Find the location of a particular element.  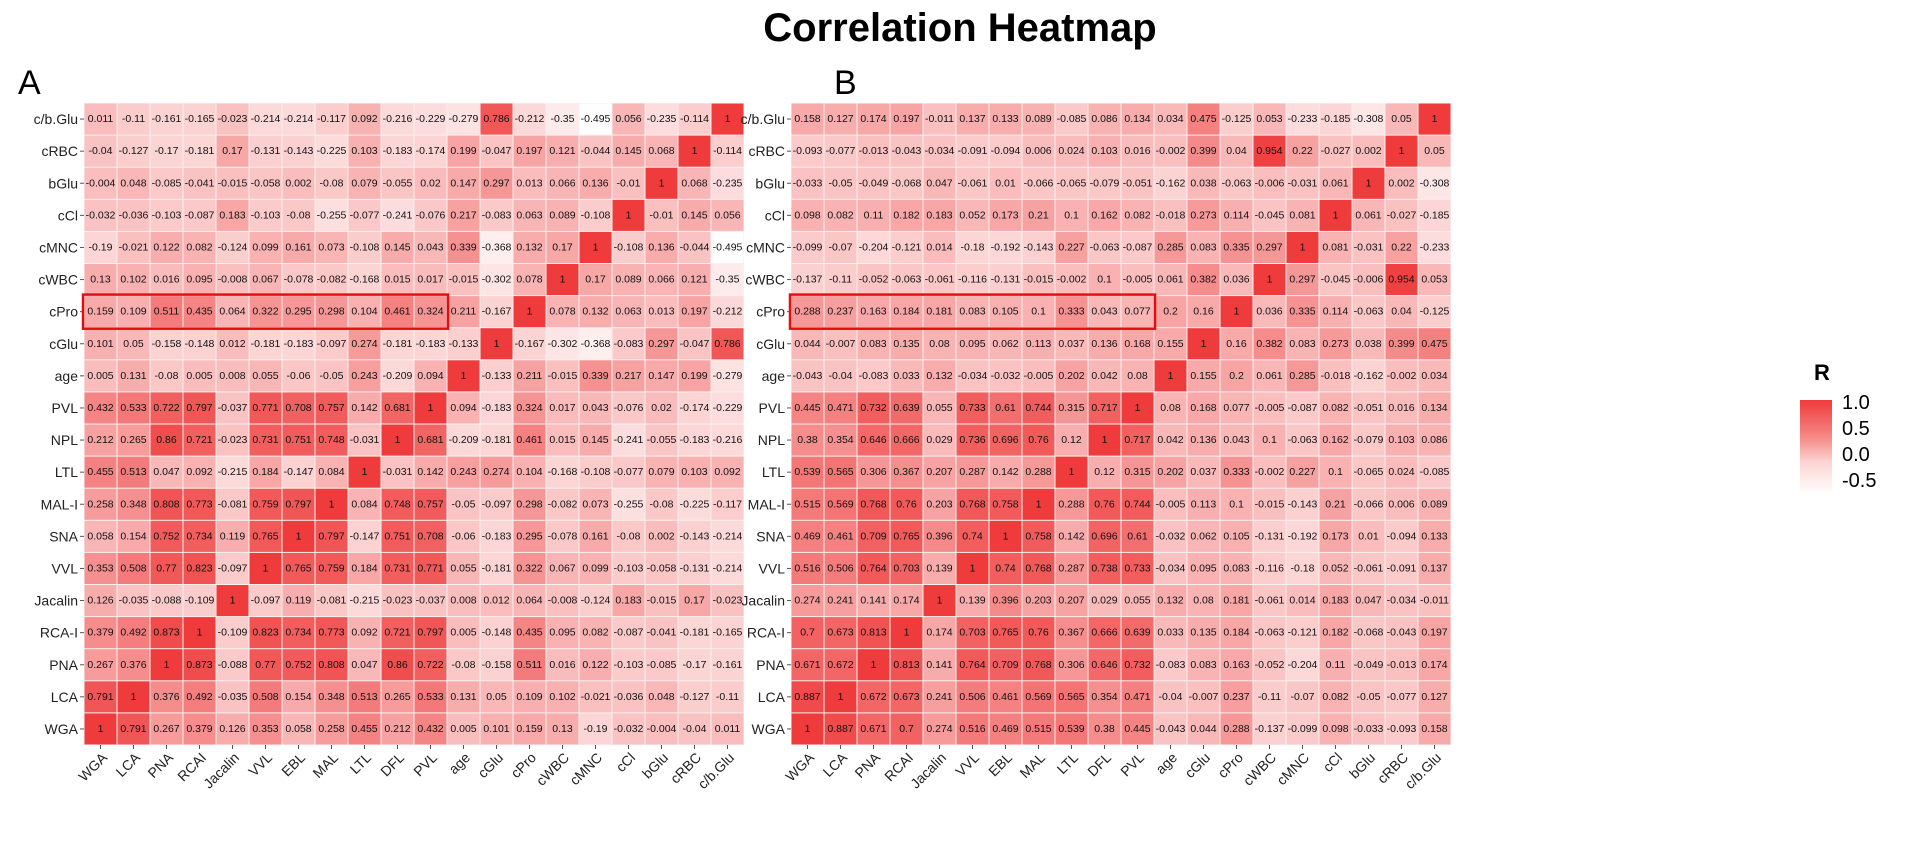

x-axis-tick-label: age is located at coordinates (1166, 763).